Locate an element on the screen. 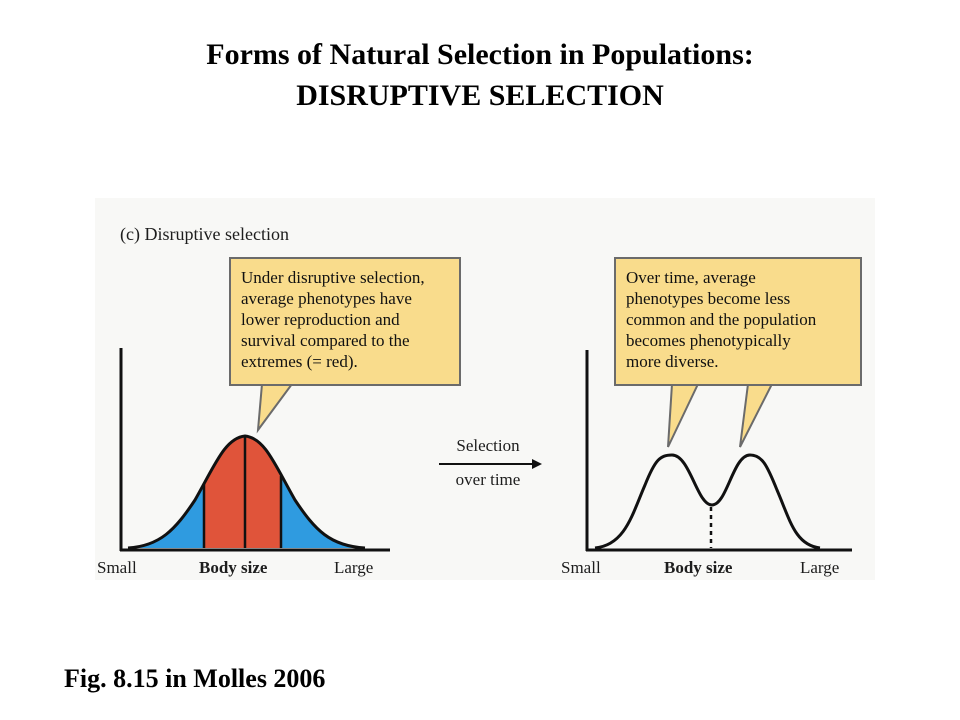  left-callout-pointer is located at coordinates (275, 408).